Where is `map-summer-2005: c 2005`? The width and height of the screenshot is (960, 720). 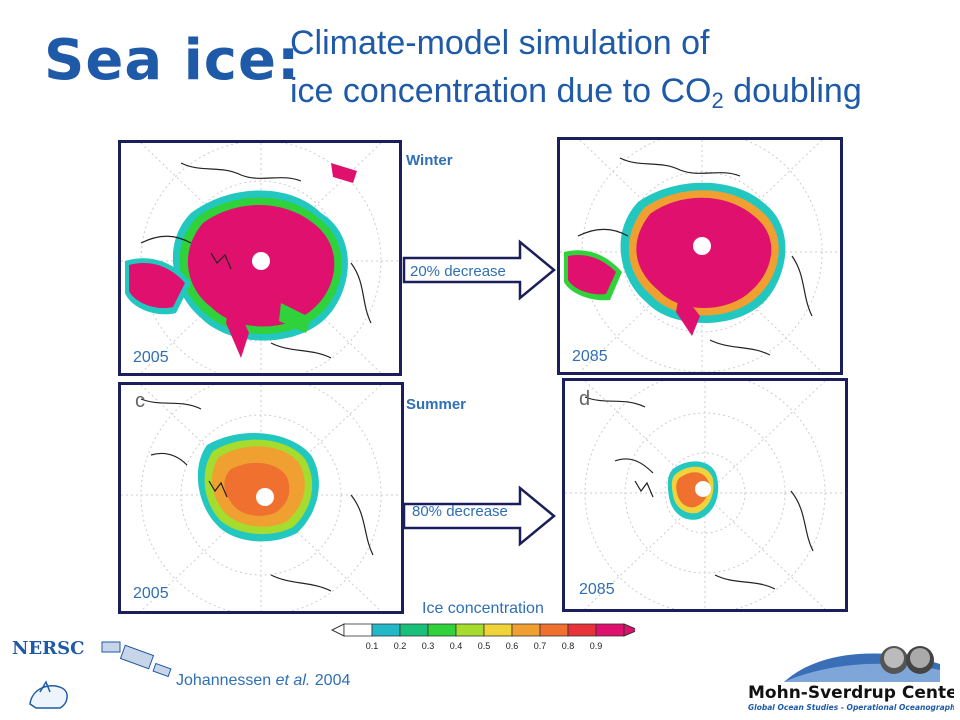 map-summer-2005: c 2005 is located at coordinates (261, 498).